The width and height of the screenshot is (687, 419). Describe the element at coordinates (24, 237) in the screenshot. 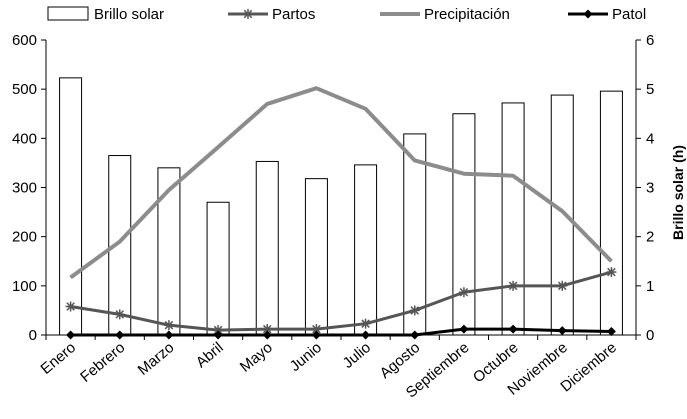

I see `y-left-tick-label: 200` at that location.